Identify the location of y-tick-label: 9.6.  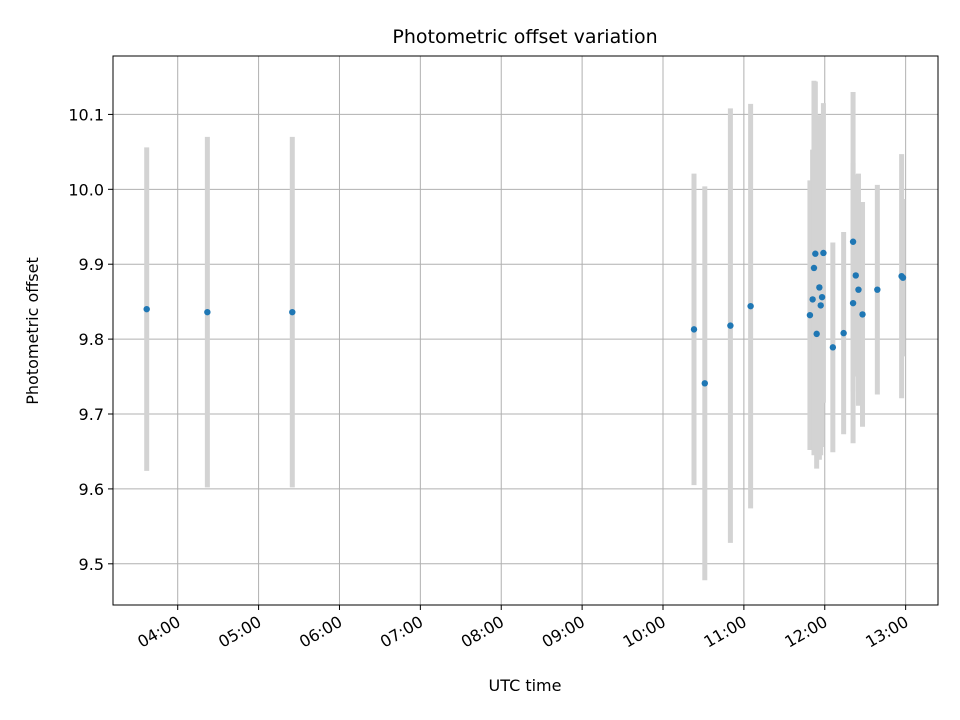
(91, 489).